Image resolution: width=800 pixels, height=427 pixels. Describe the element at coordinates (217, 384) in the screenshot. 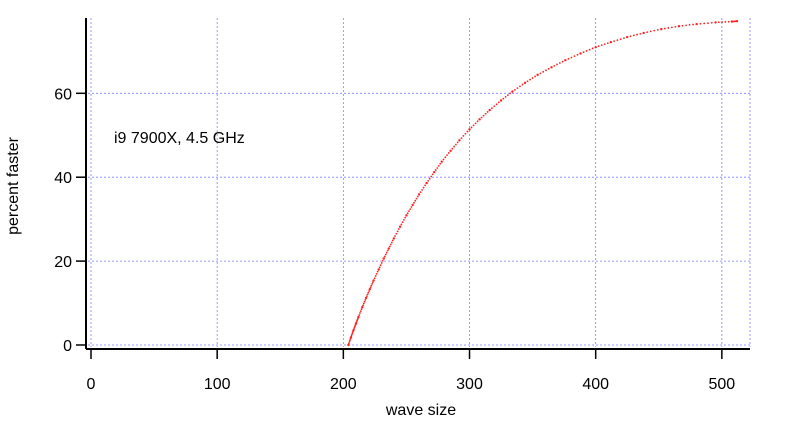

I see `x-tick-label: 100` at that location.